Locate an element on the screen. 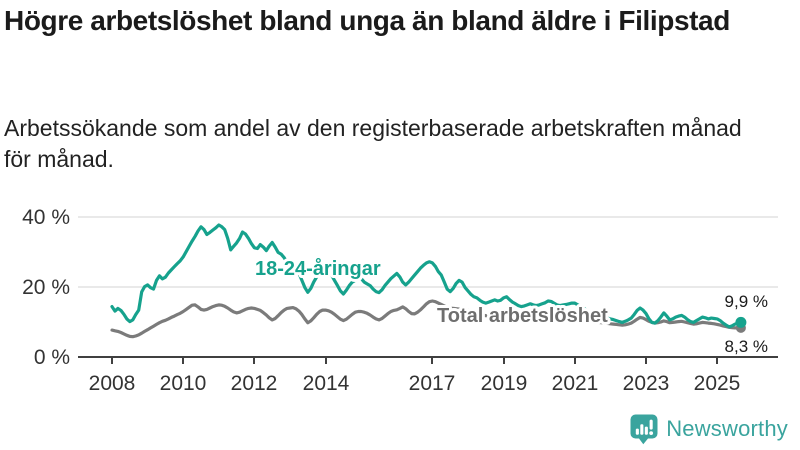 This screenshot has width=800, height=450. series-end-dot-youth is located at coordinates (741, 322).